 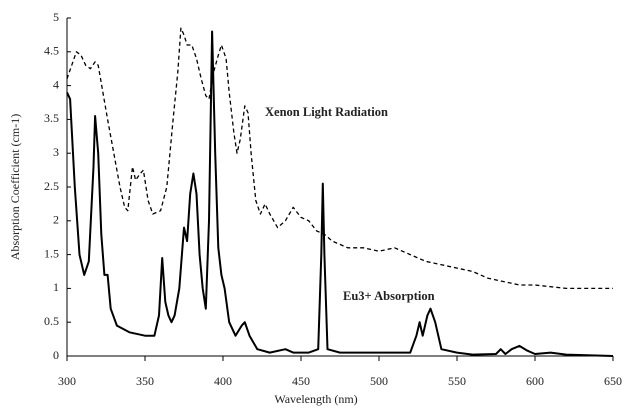 I want to click on series-label: Xenon Light Radiation, so click(x=326, y=112).